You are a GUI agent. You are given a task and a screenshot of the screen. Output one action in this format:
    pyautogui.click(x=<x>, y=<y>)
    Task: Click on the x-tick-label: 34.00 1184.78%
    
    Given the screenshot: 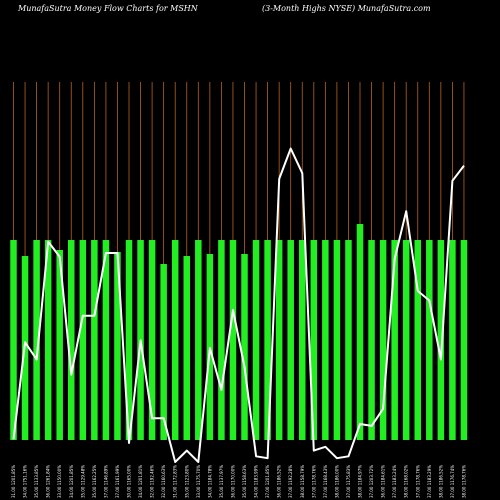 What is the action you would take?
    pyautogui.click(x=209, y=481)
    